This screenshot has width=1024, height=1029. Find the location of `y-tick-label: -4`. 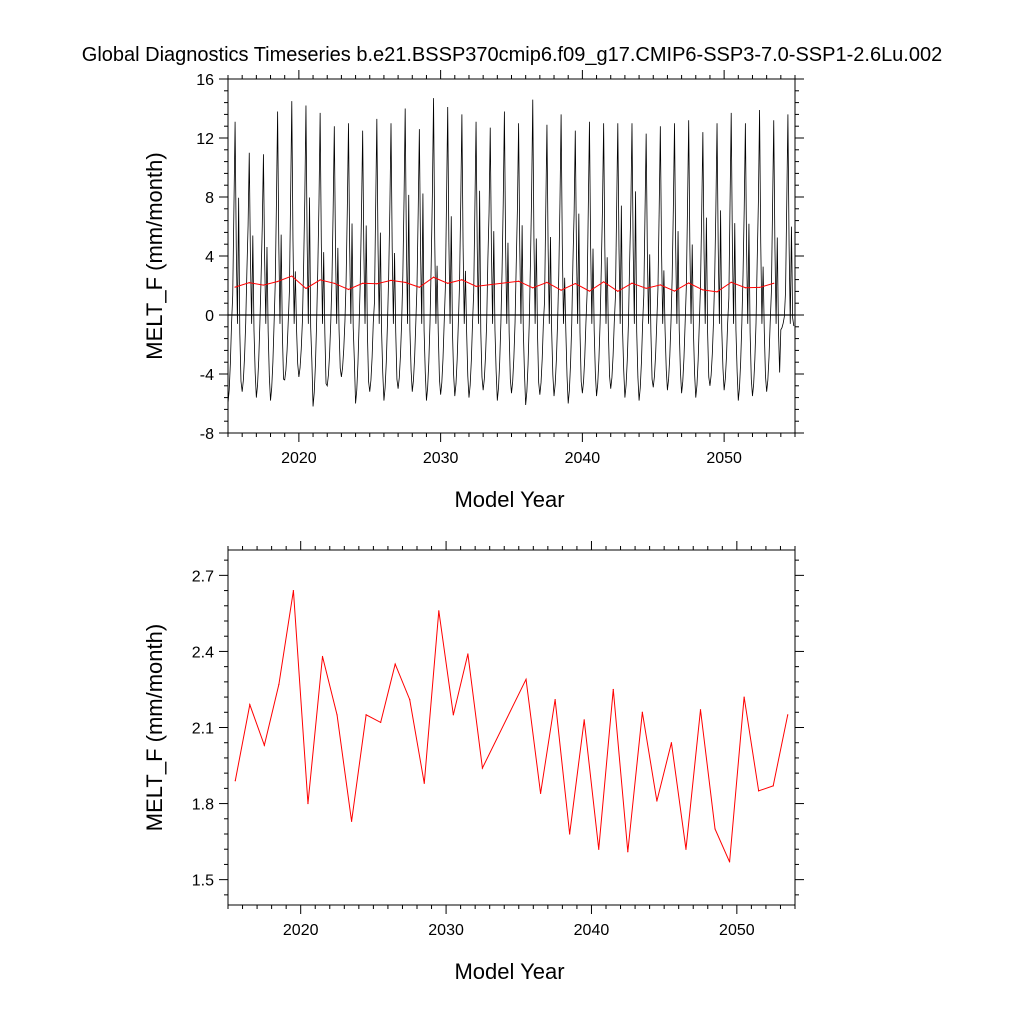

y-tick-label: -4 is located at coordinates (207, 375).